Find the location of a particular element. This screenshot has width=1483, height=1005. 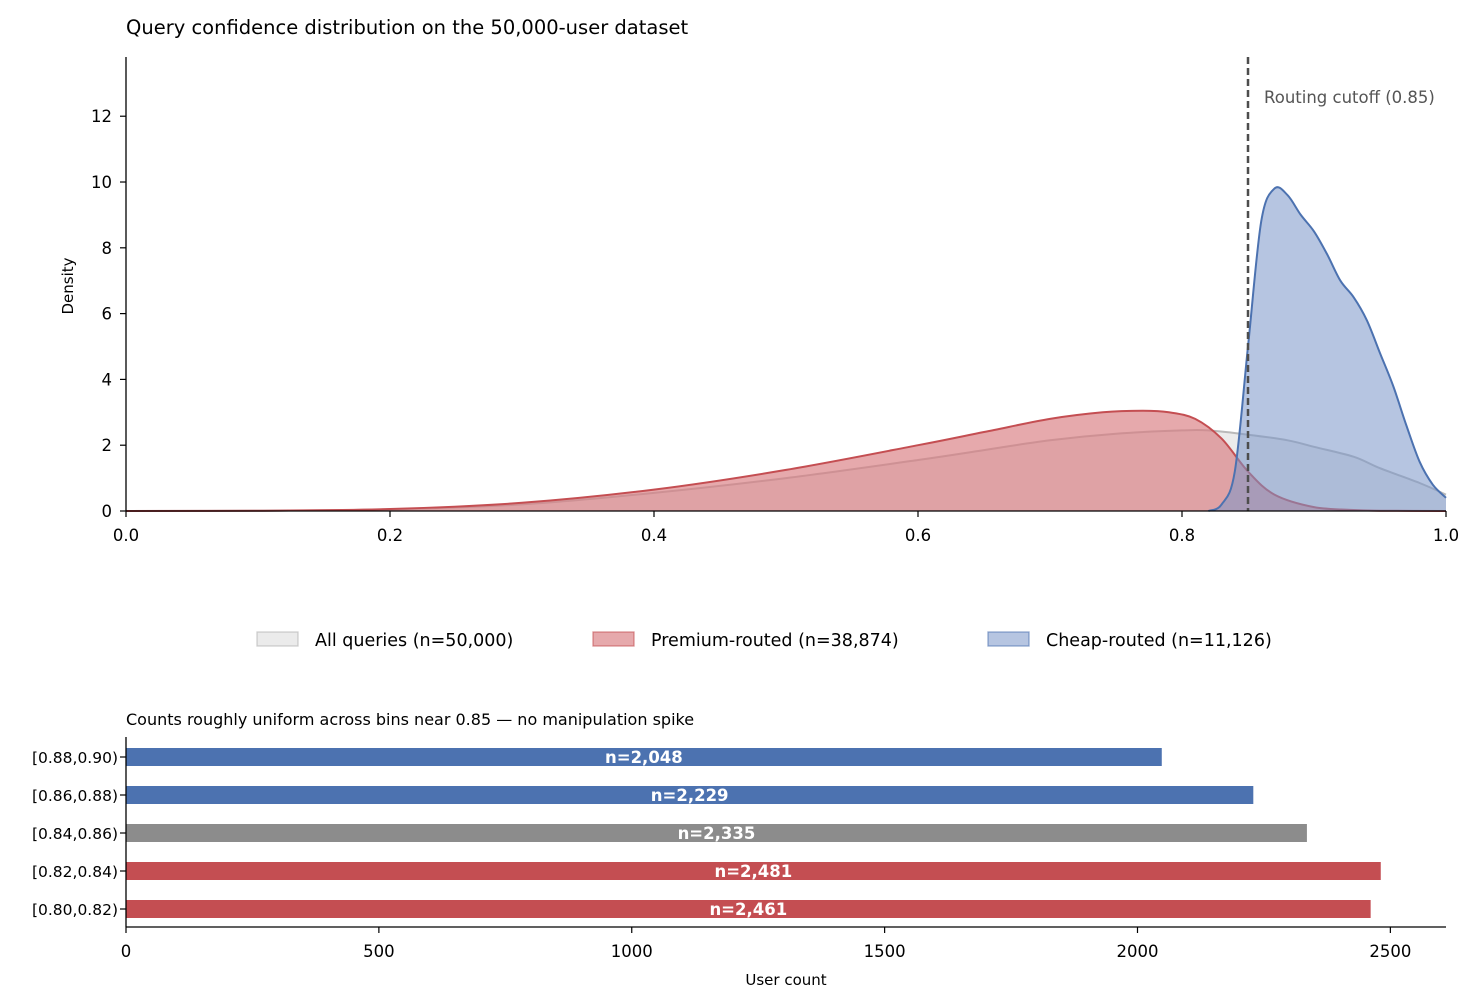

bin-bar-data-label: n=2,335 is located at coordinates (717, 833).